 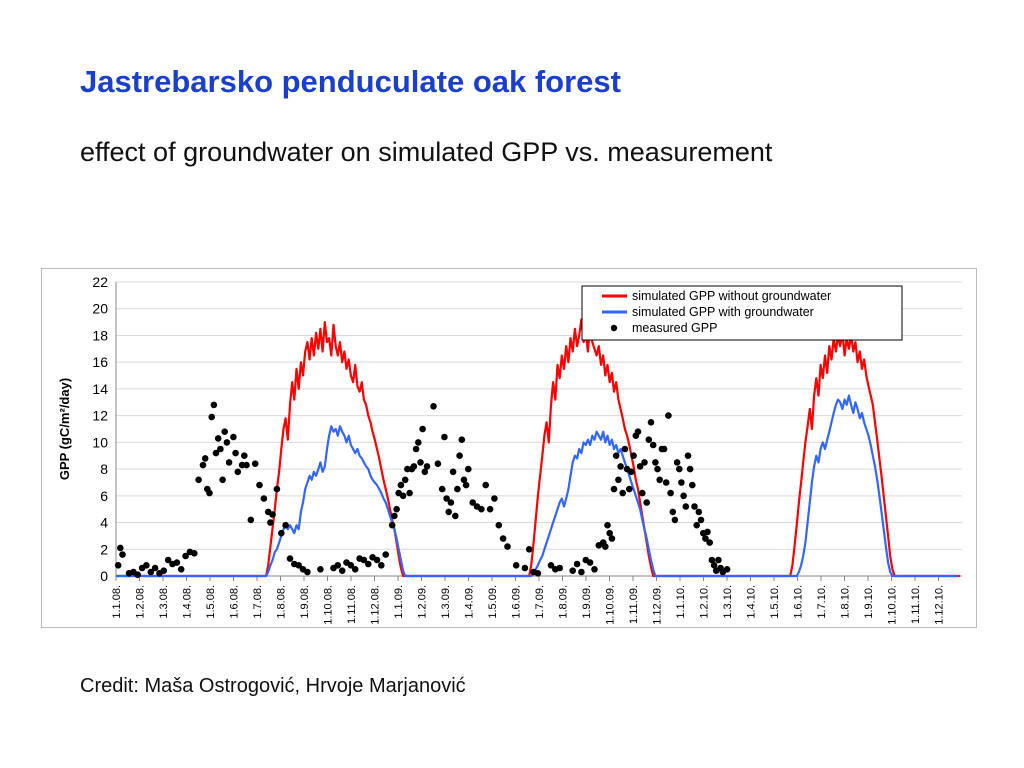 I want to click on x-tick-label: 1.1.08., so click(x=117, y=602).